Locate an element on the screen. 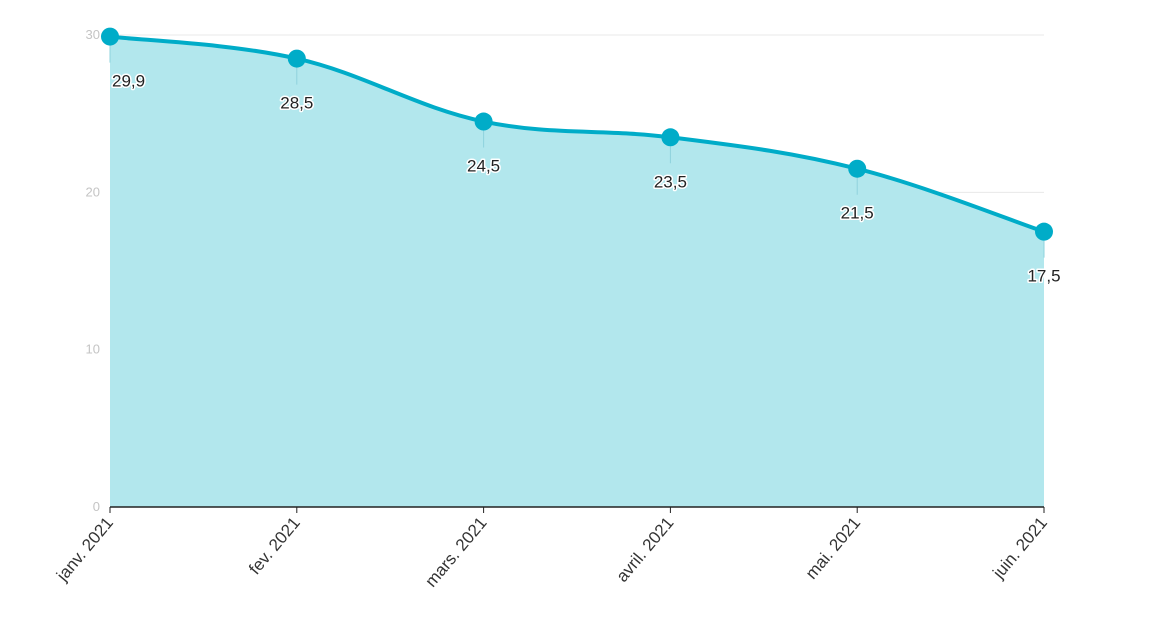  x-tick-label: avril. 2021 is located at coordinates (644, 549).